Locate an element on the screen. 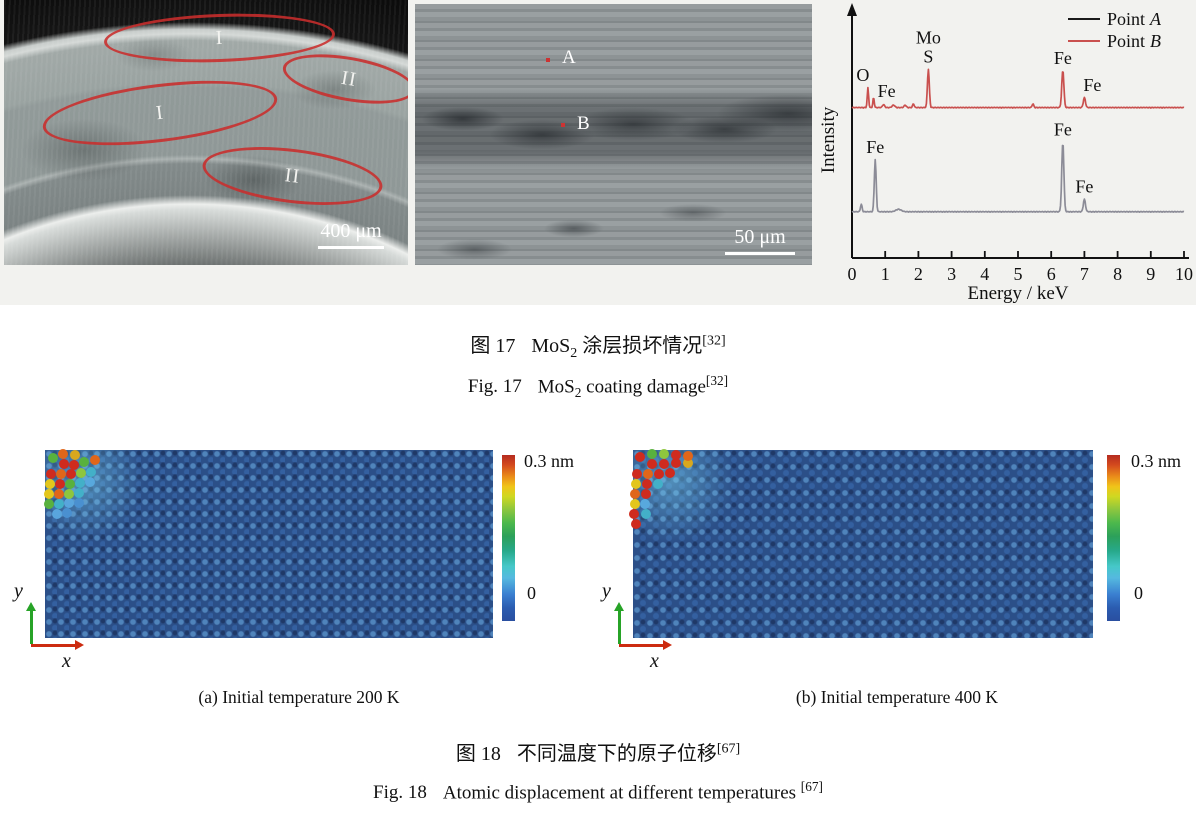 The height and width of the screenshot is (822, 1196). svg-text: 1 is located at coordinates (885, 274).